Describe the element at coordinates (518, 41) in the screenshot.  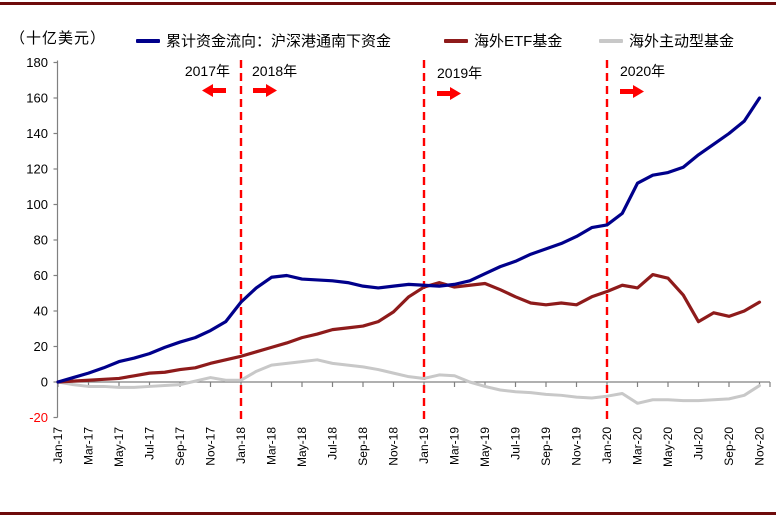
I see `legend-label: 海外ETF基金` at that location.